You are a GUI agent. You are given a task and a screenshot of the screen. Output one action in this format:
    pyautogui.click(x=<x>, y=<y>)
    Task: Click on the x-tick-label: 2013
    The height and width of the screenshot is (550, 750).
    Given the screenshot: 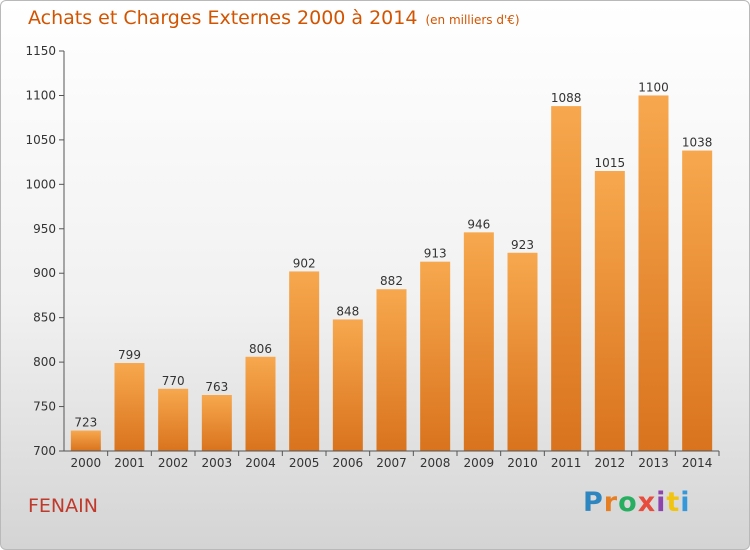 What is the action you would take?
    pyautogui.click(x=653, y=463)
    